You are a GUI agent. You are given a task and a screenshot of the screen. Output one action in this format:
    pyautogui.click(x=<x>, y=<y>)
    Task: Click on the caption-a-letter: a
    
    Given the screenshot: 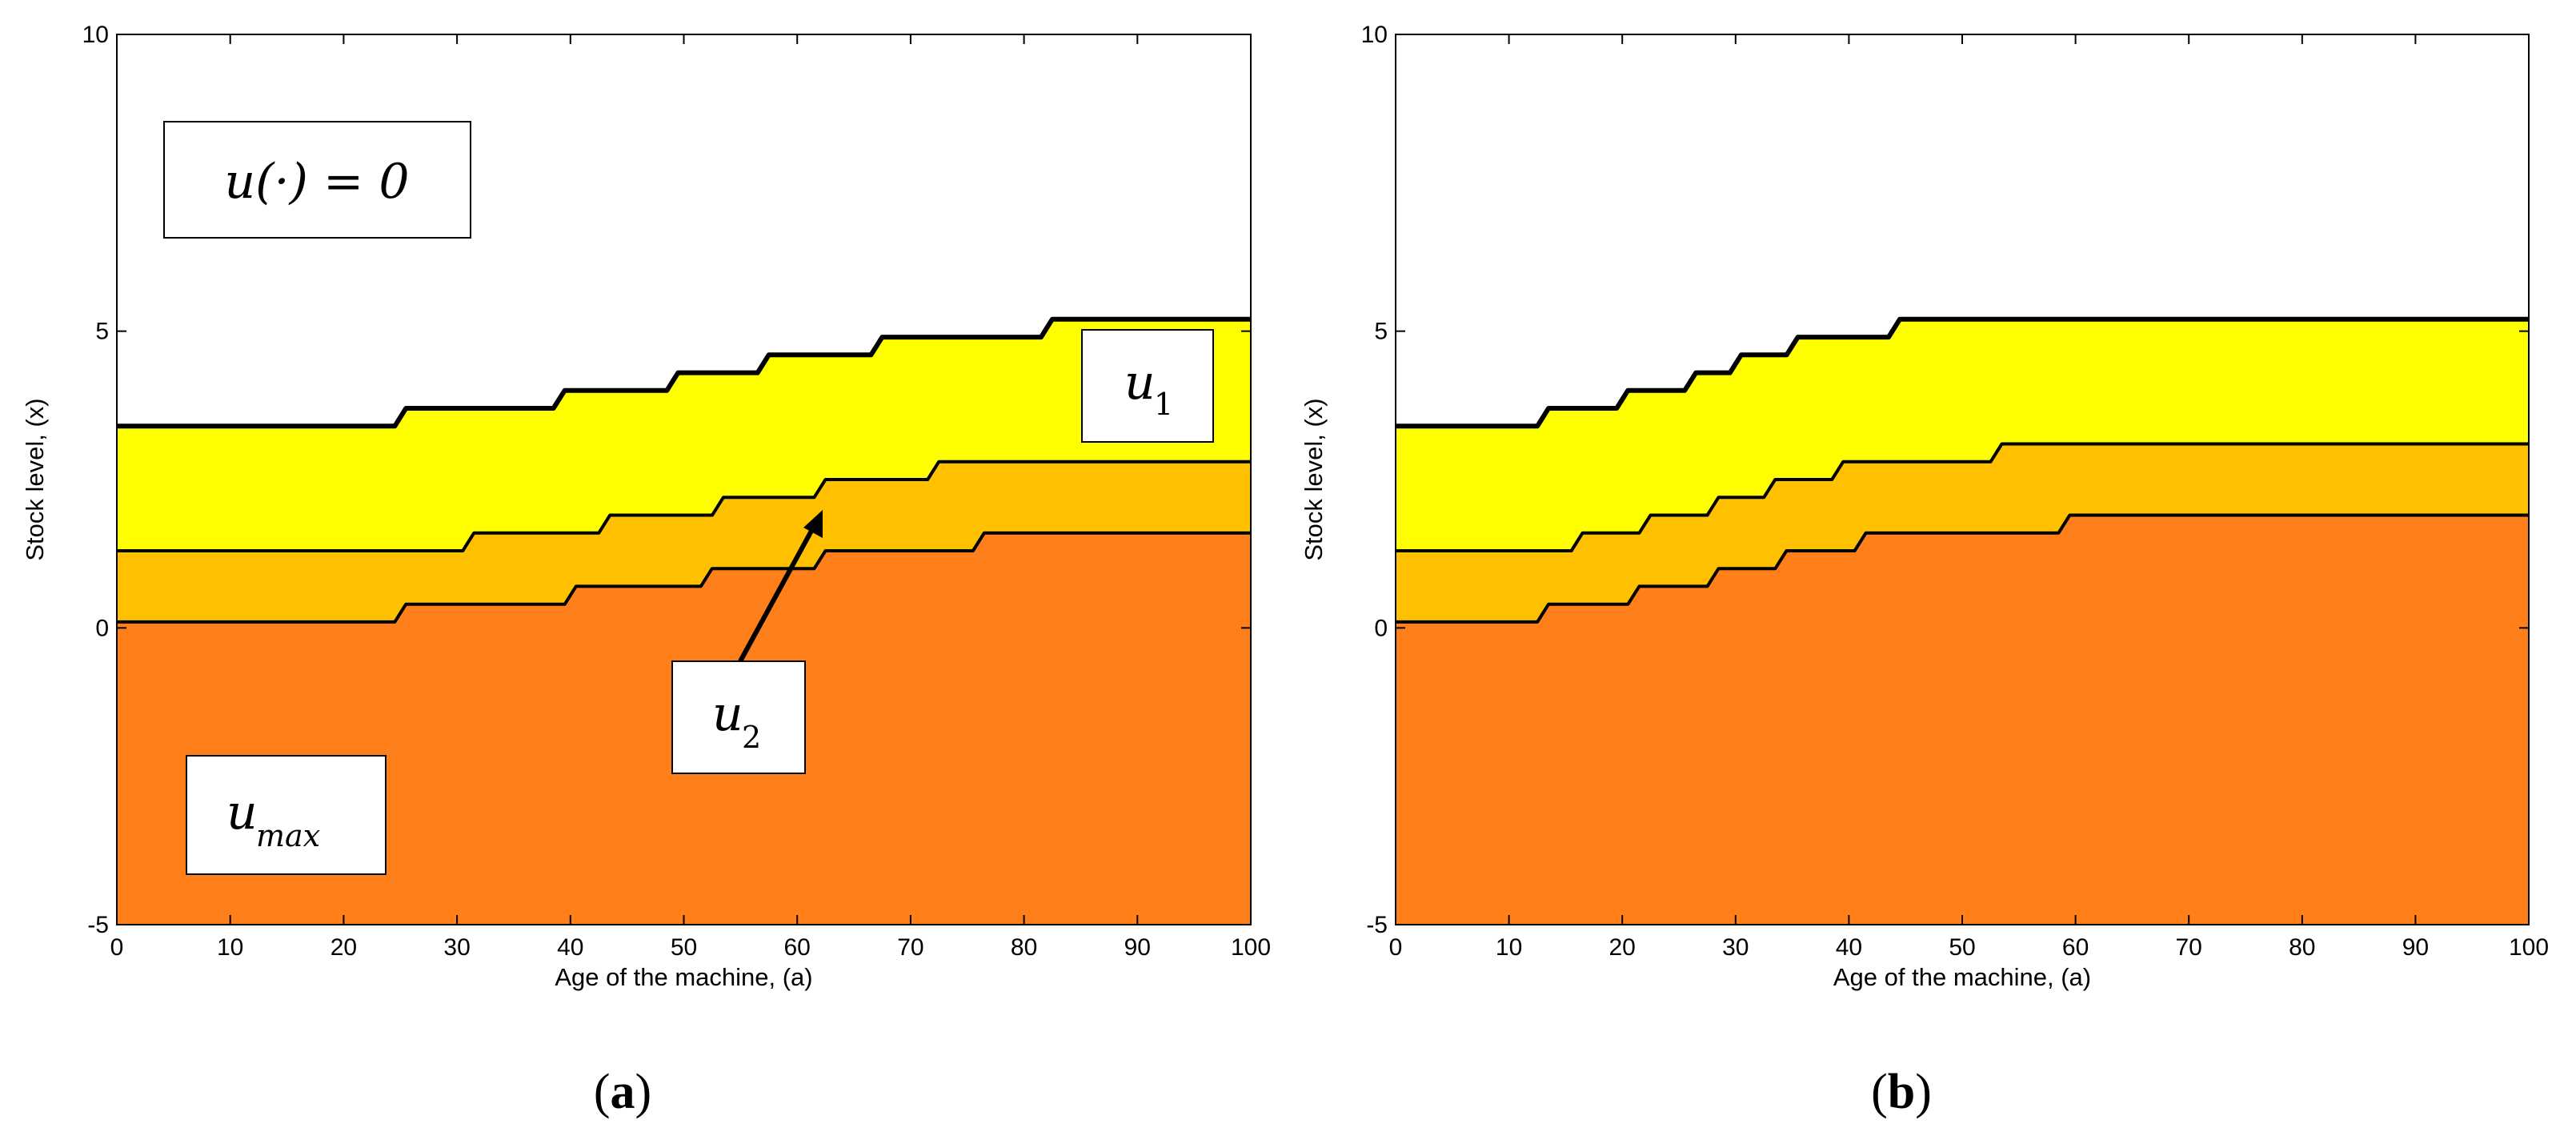 What is the action you would take?
    pyautogui.click(x=623, y=1092)
    